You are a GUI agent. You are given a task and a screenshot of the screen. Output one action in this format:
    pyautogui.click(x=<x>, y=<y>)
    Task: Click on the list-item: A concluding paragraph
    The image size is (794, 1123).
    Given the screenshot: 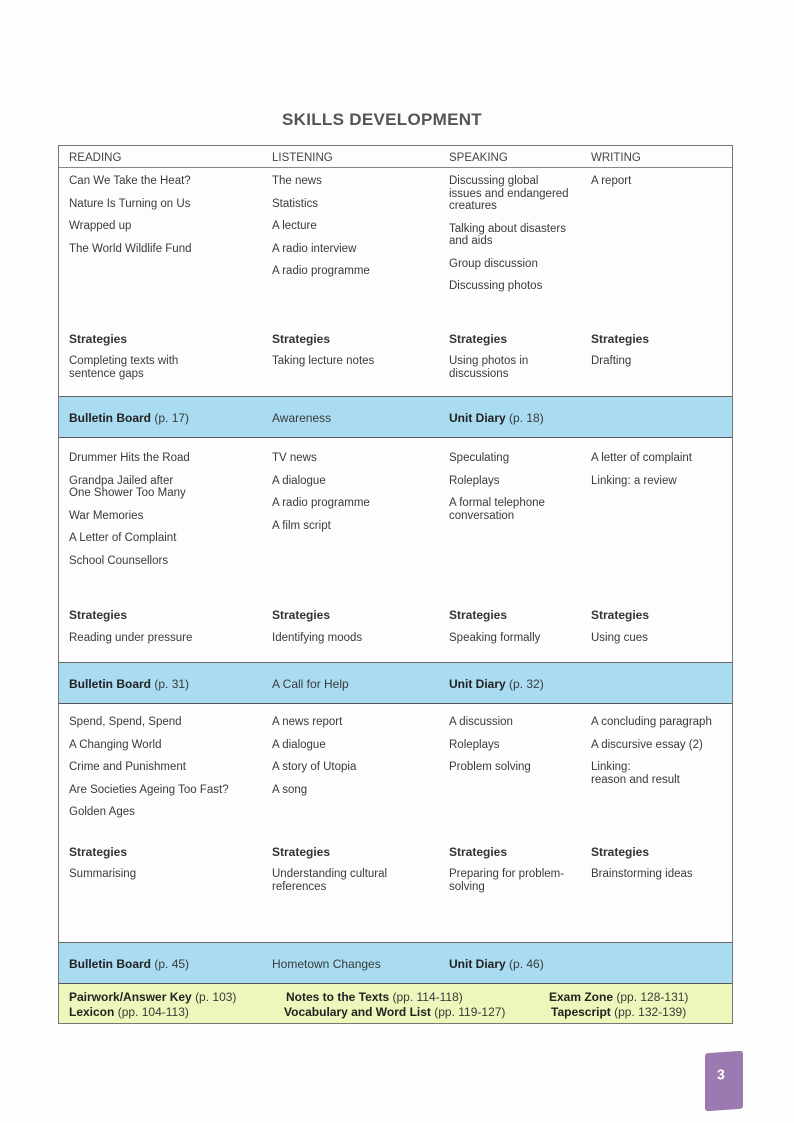 What is the action you would take?
    pyautogui.click(x=651, y=722)
    